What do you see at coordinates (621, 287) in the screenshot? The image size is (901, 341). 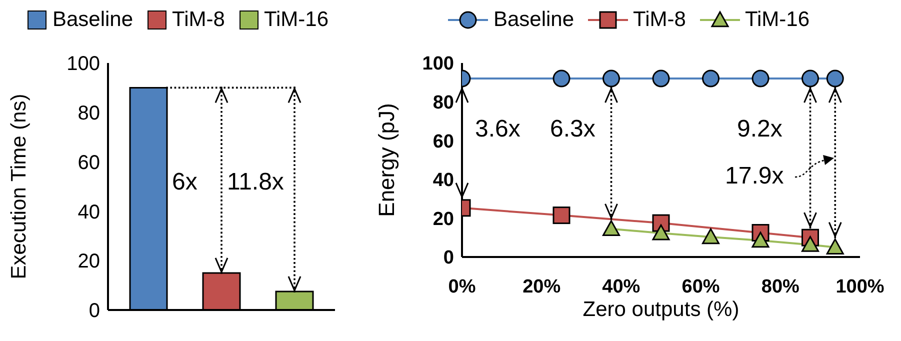 I see `x-tick-label: 40%` at bounding box center [621, 287].